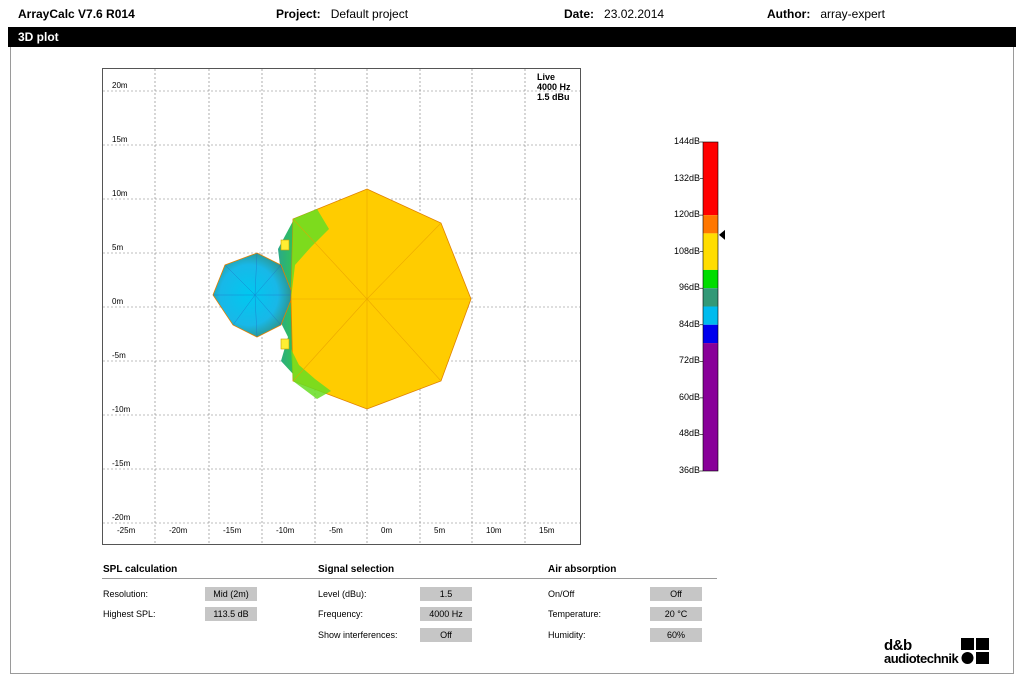 This screenshot has width=1024, height=682. What do you see at coordinates (231, 614) in the screenshot?
I see `highest-spl-value: 113.5 dB` at bounding box center [231, 614].